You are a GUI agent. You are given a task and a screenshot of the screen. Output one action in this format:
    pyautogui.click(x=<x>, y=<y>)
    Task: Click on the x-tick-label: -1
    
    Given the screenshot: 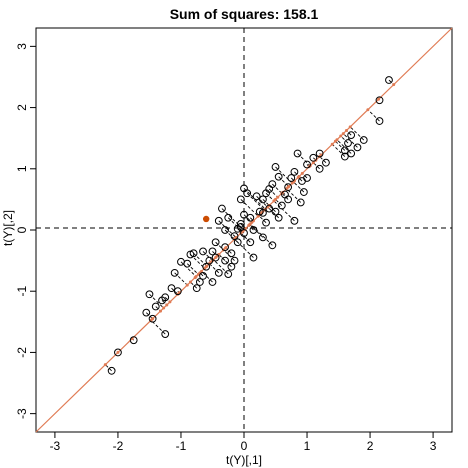 What is the action you would take?
    pyautogui.click(x=181, y=446)
    